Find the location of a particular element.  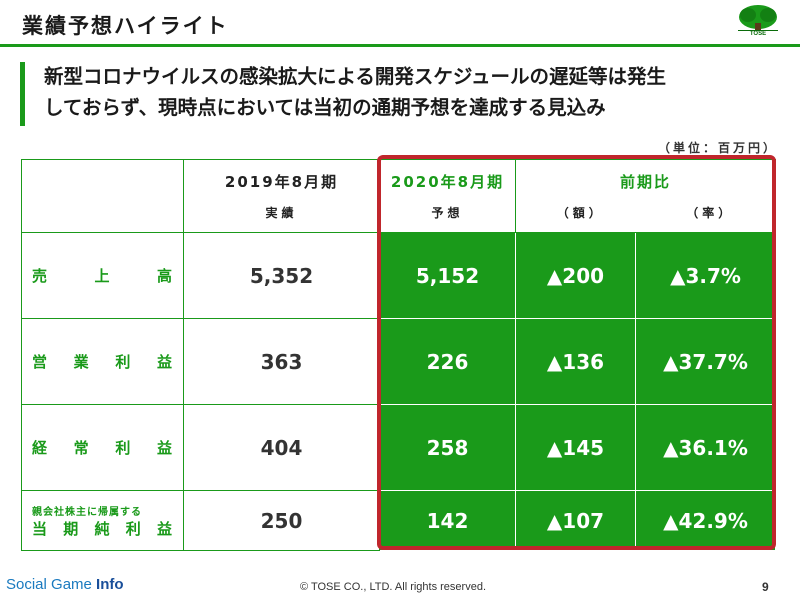

prev-period-label: 2019年8月期 is located at coordinates (281, 182).